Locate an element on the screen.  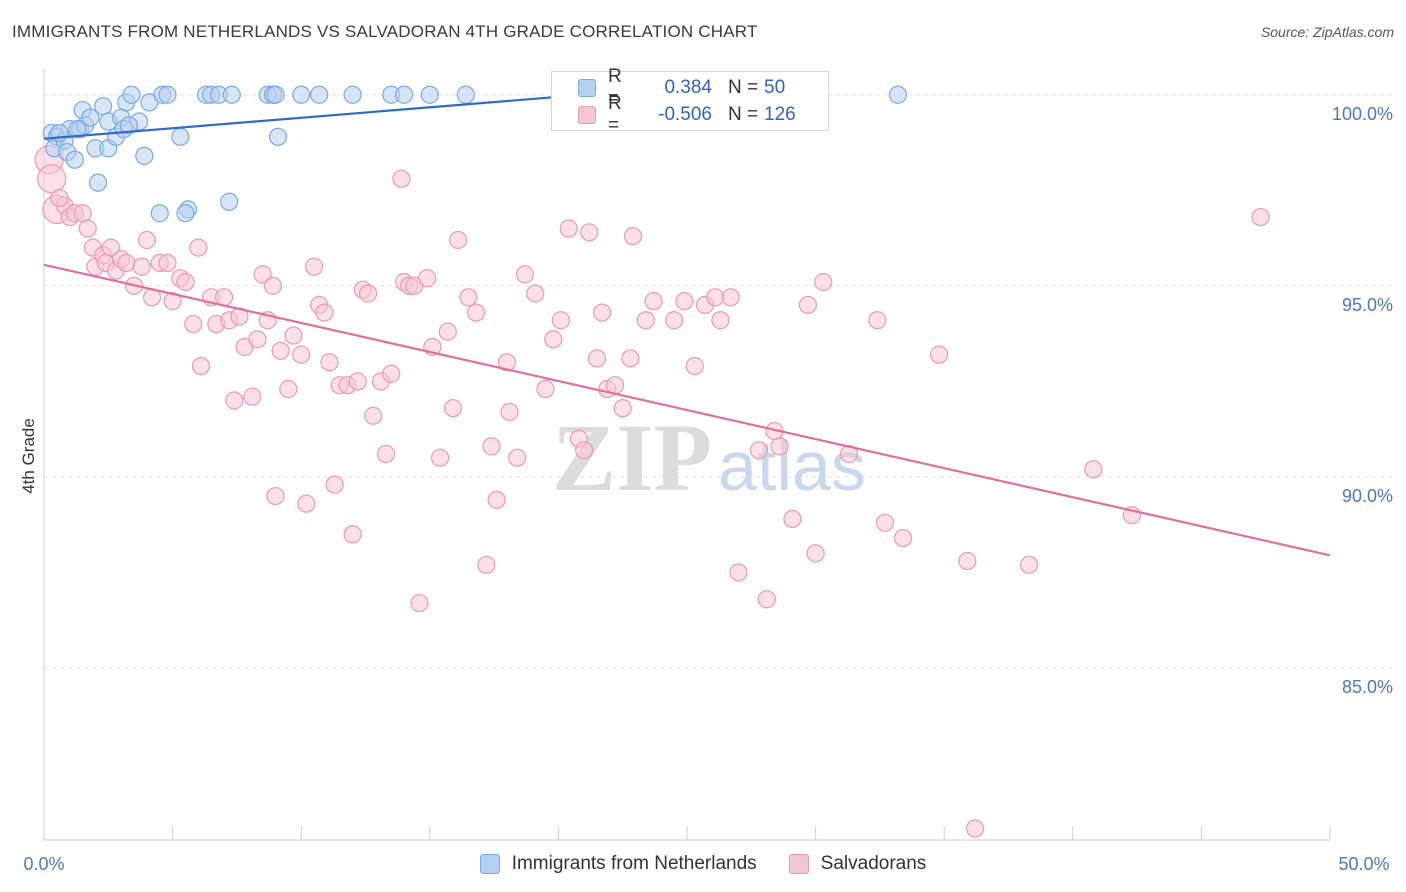
legend-r-label: R = is located at coordinates (615, 114).